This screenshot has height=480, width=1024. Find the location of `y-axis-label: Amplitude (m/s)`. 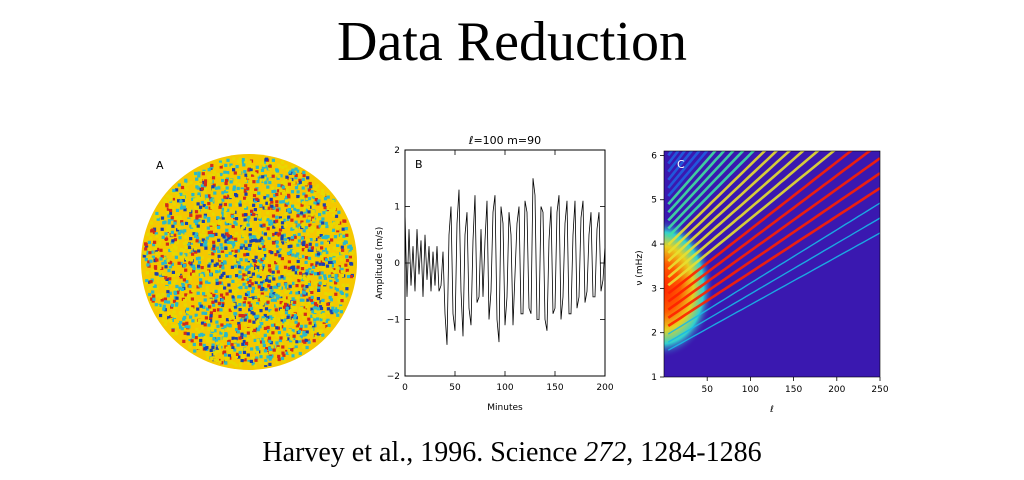

y-axis-label: Amplitude (m/s) is located at coordinates (380, 263).